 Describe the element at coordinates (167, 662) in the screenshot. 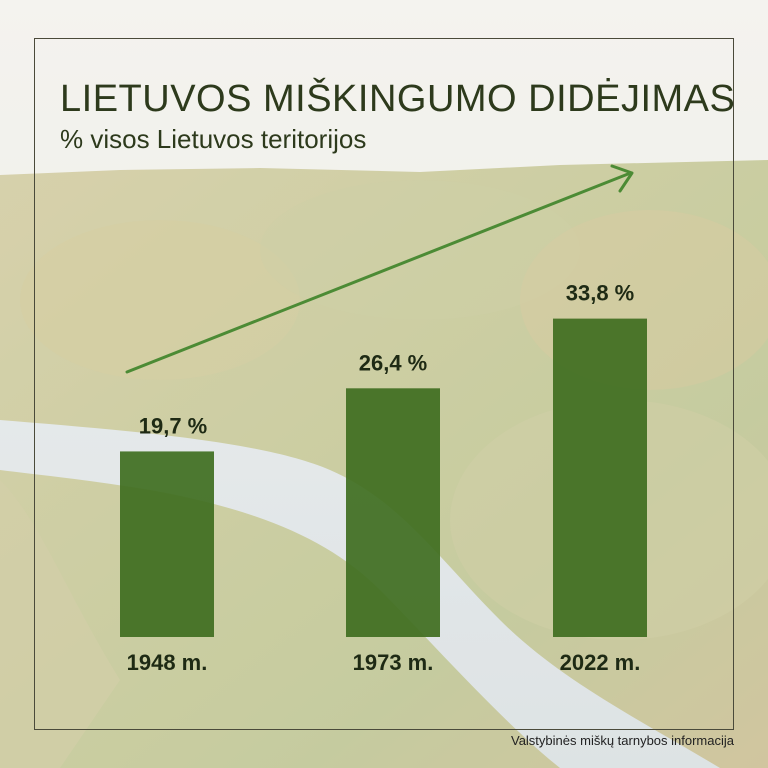

I see `category-label-1: 1948 m.` at that location.